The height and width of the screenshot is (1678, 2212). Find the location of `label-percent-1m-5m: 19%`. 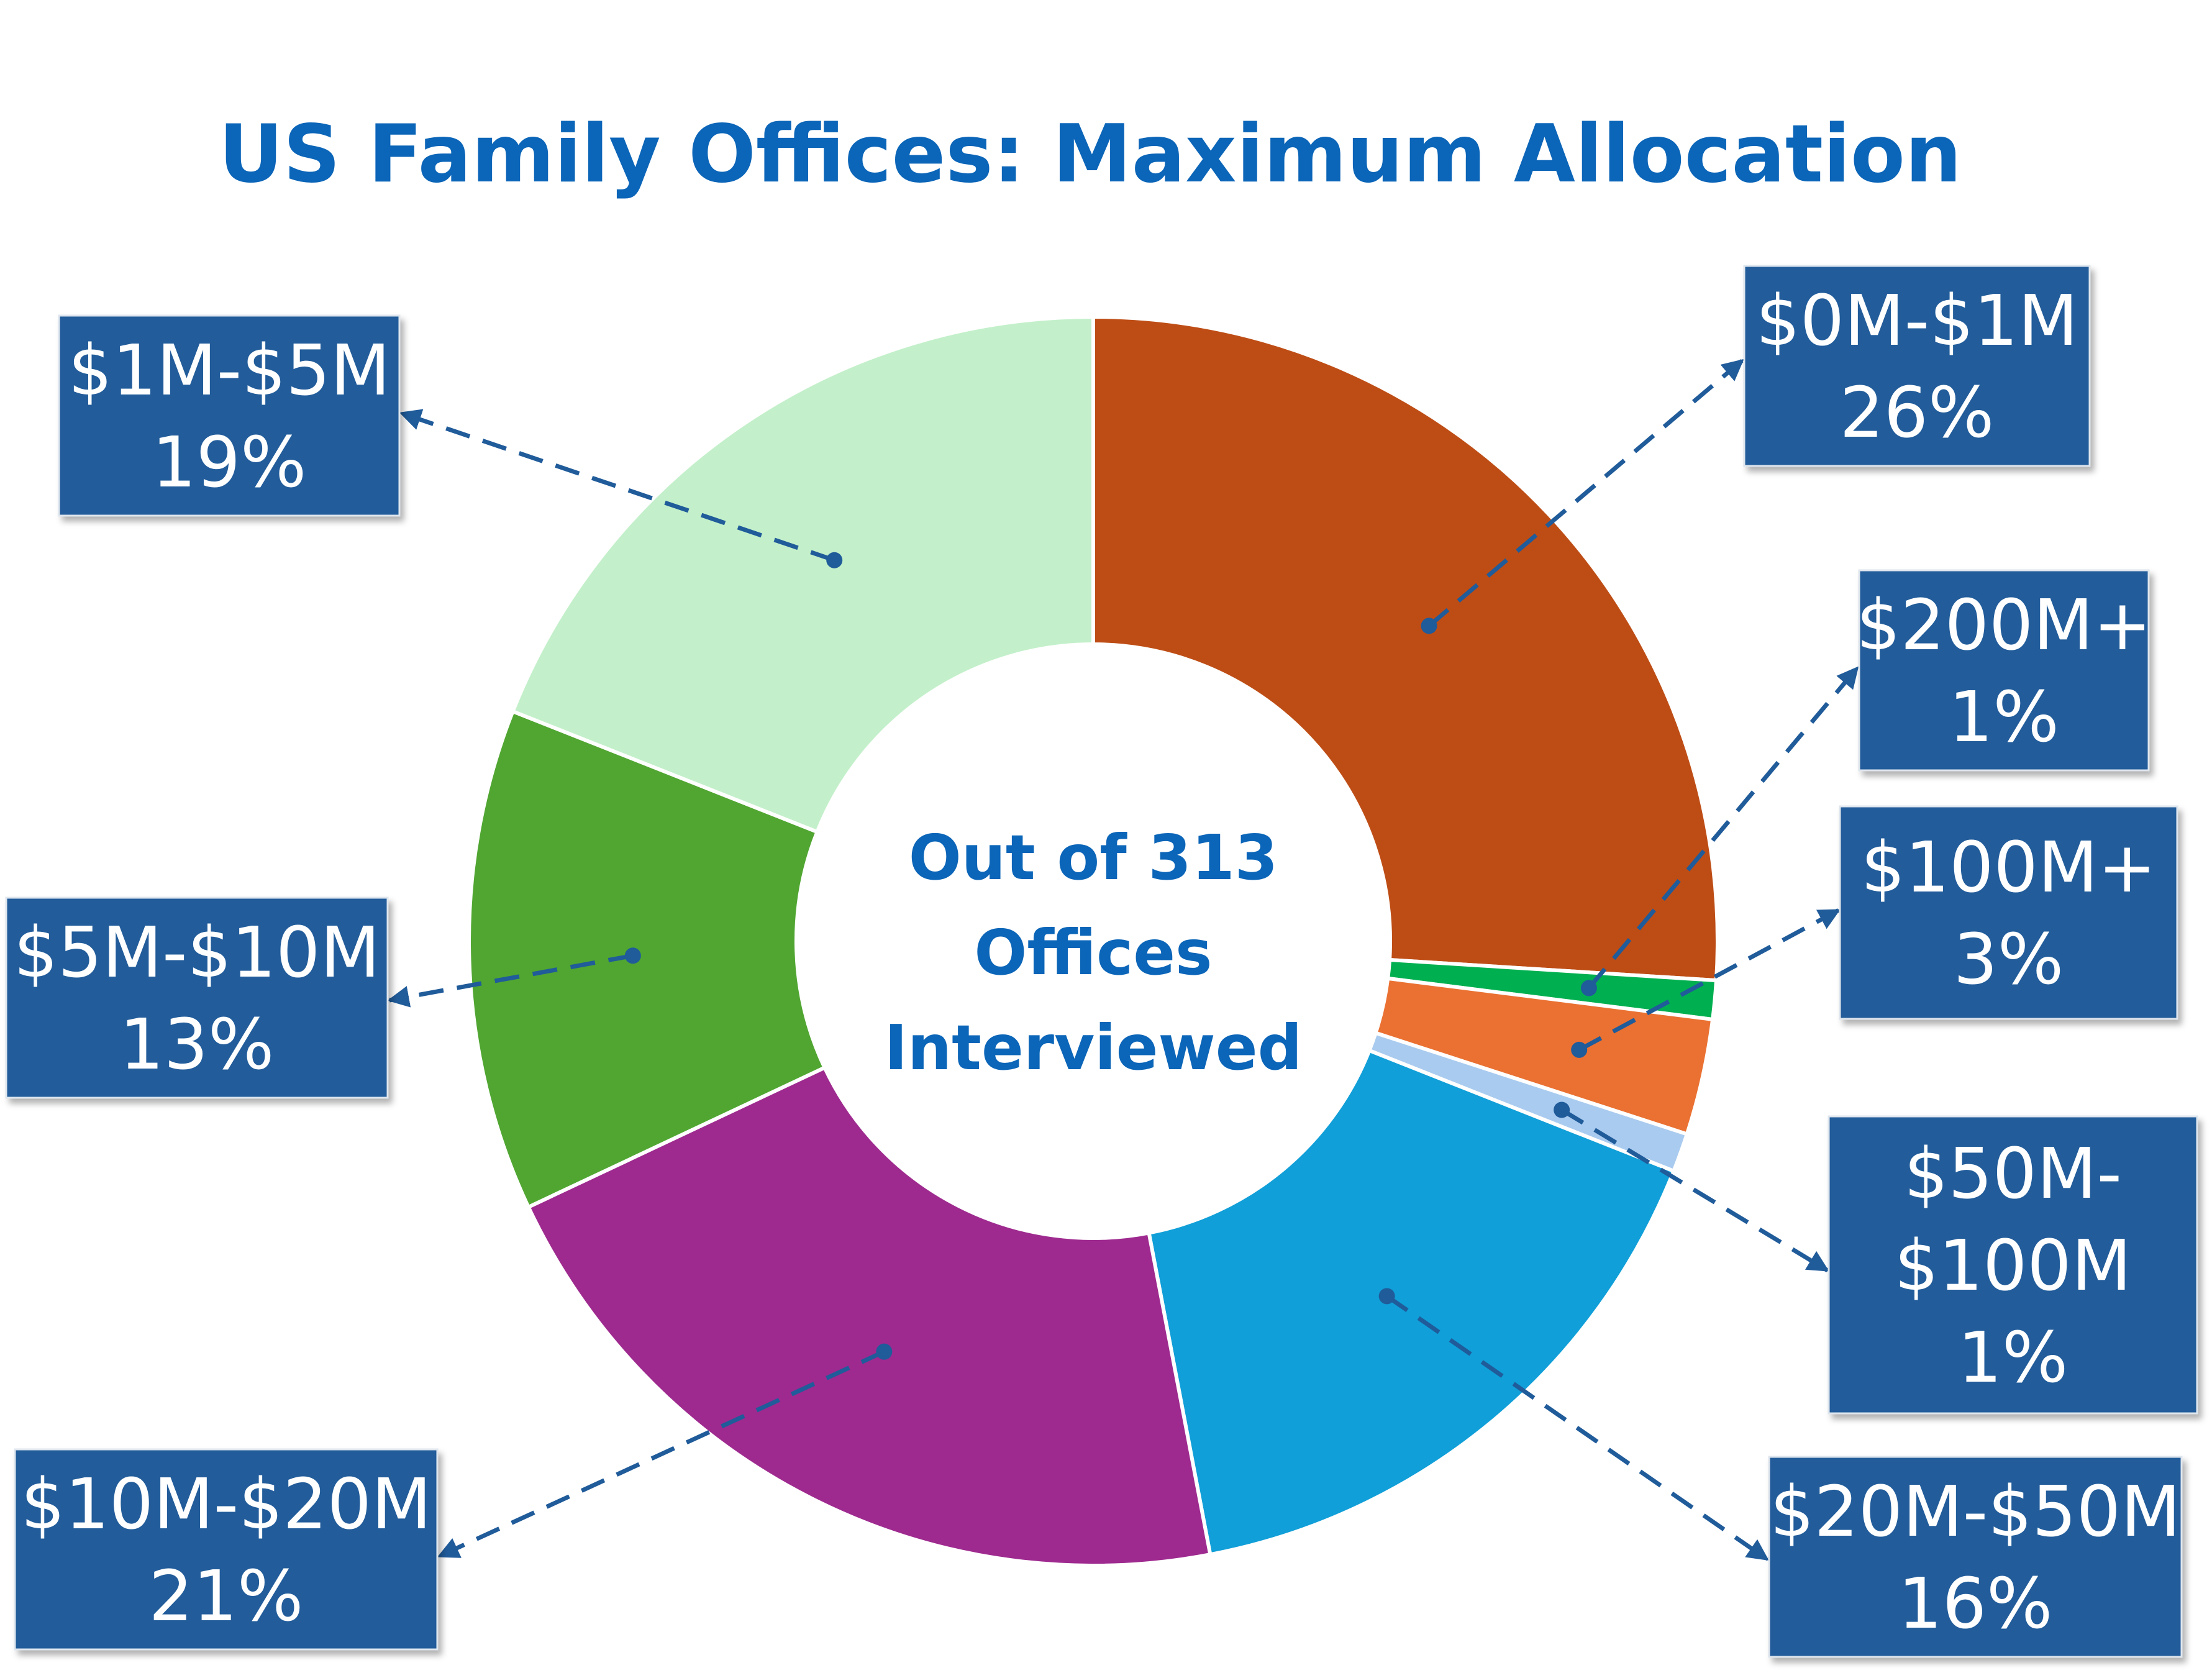

label-percent-1m-5m: 19% is located at coordinates (229, 463).